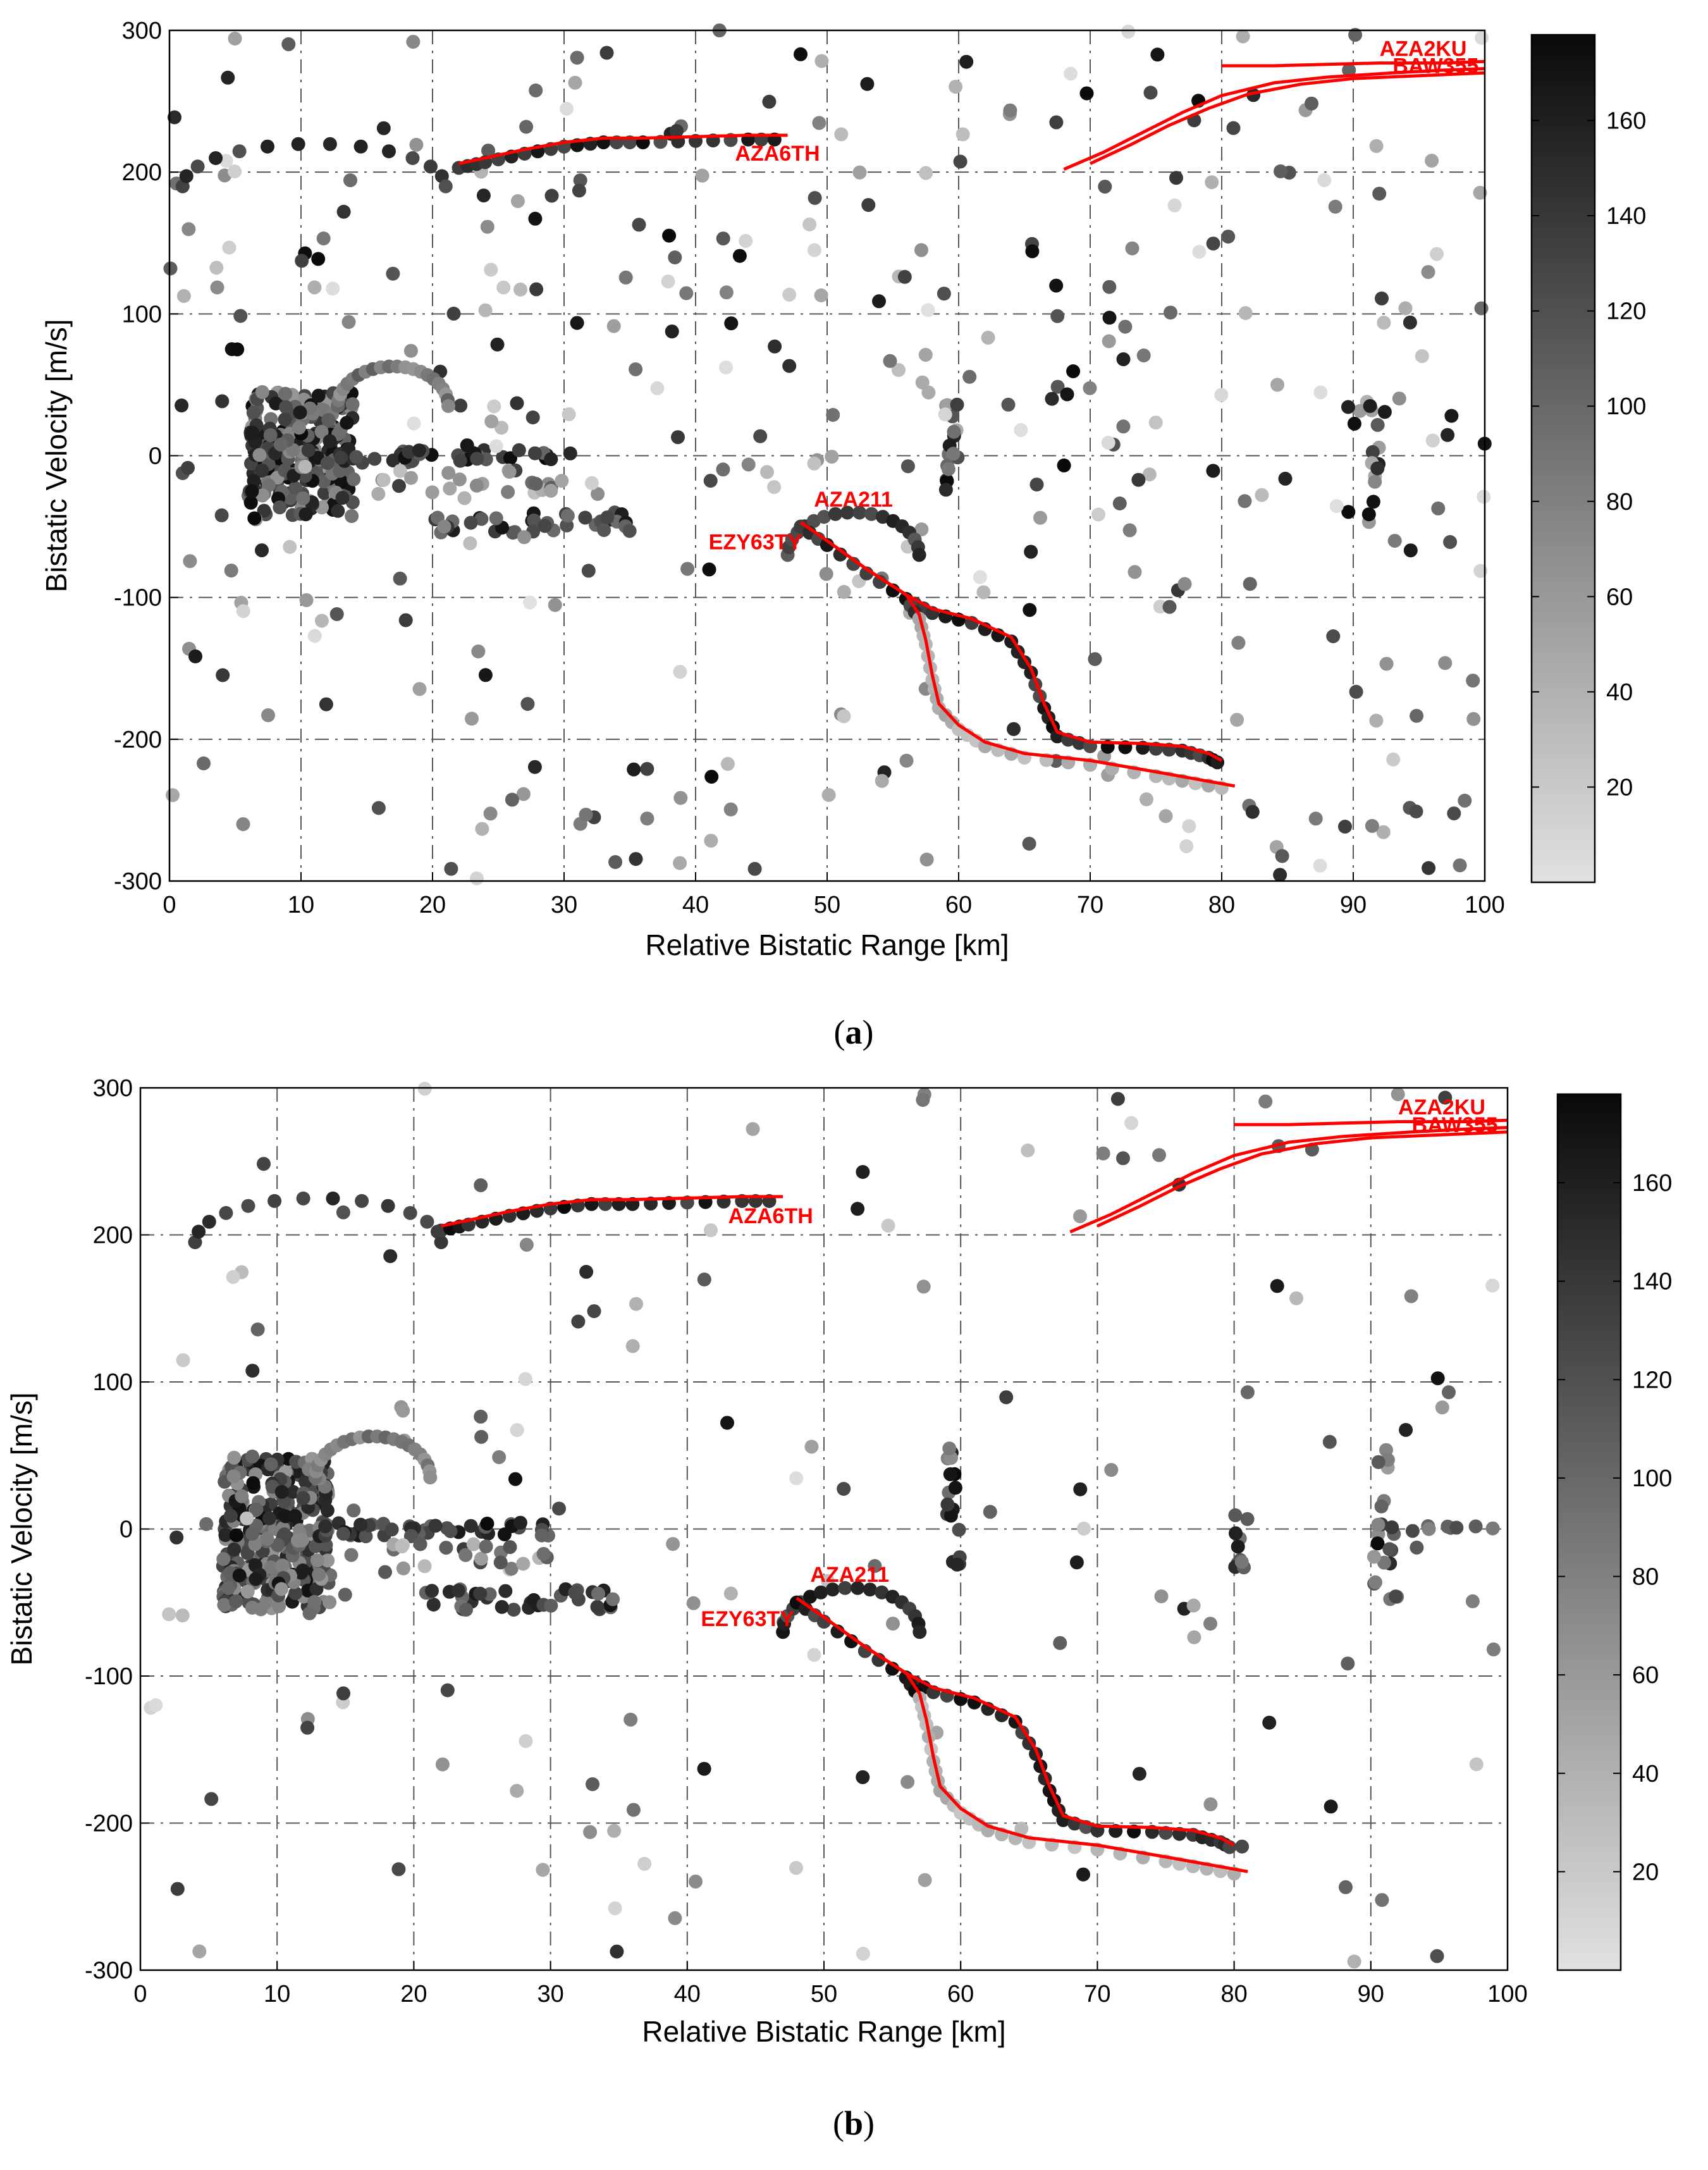  What do you see at coordinates (301, 905) in the screenshot?
I see `x-tick-label: 10` at bounding box center [301, 905].